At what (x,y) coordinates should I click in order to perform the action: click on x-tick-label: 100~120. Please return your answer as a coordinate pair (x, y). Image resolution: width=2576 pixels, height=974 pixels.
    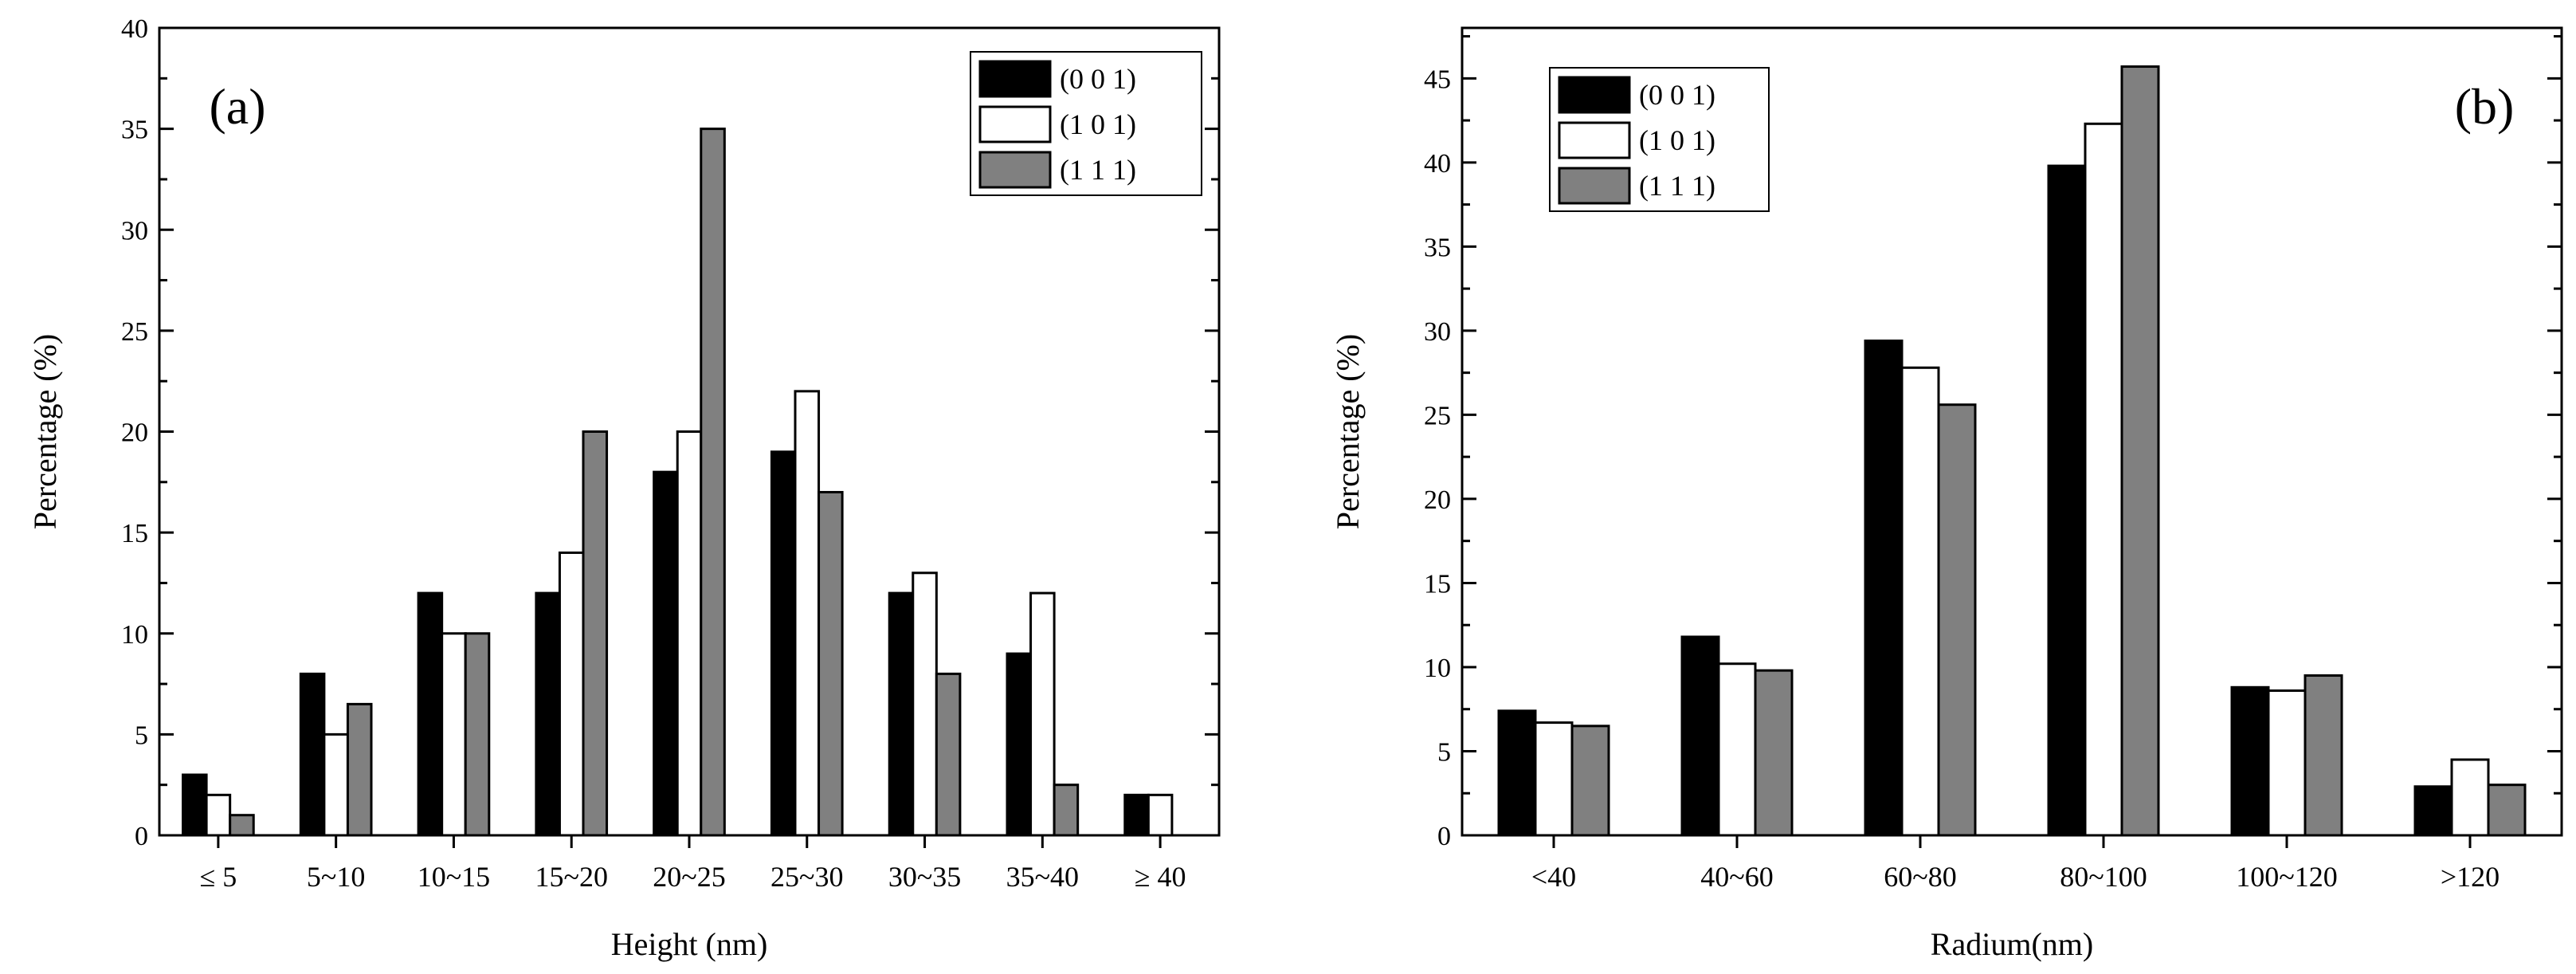
    Looking at the image, I should click on (2286, 877).